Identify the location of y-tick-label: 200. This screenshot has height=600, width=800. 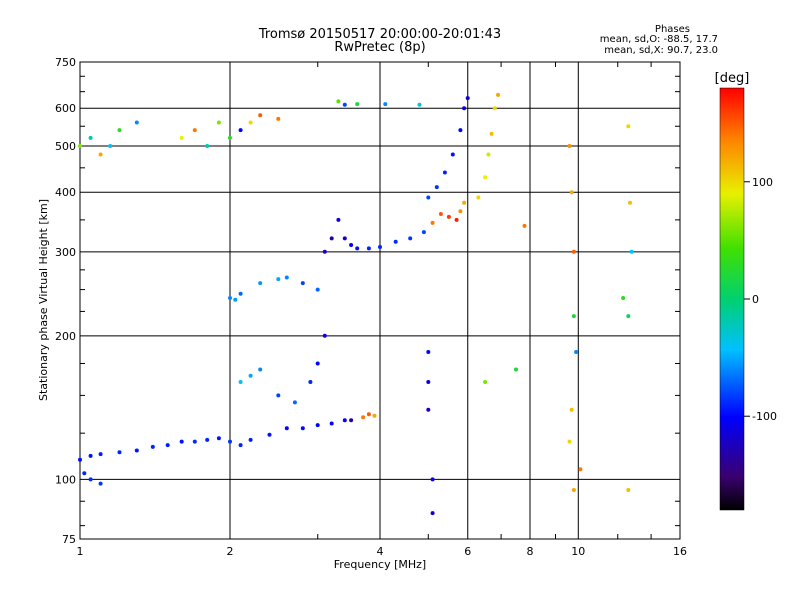
(65, 336).